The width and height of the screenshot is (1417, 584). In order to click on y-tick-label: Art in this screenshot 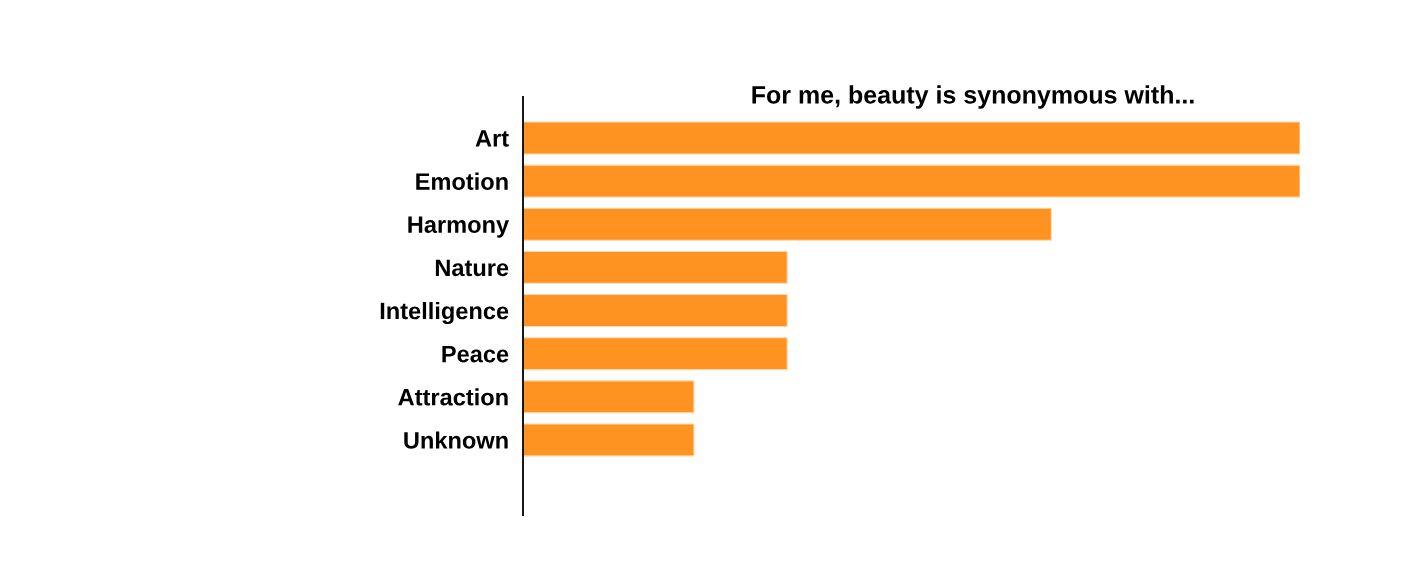, I will do `click(492, 138)`.